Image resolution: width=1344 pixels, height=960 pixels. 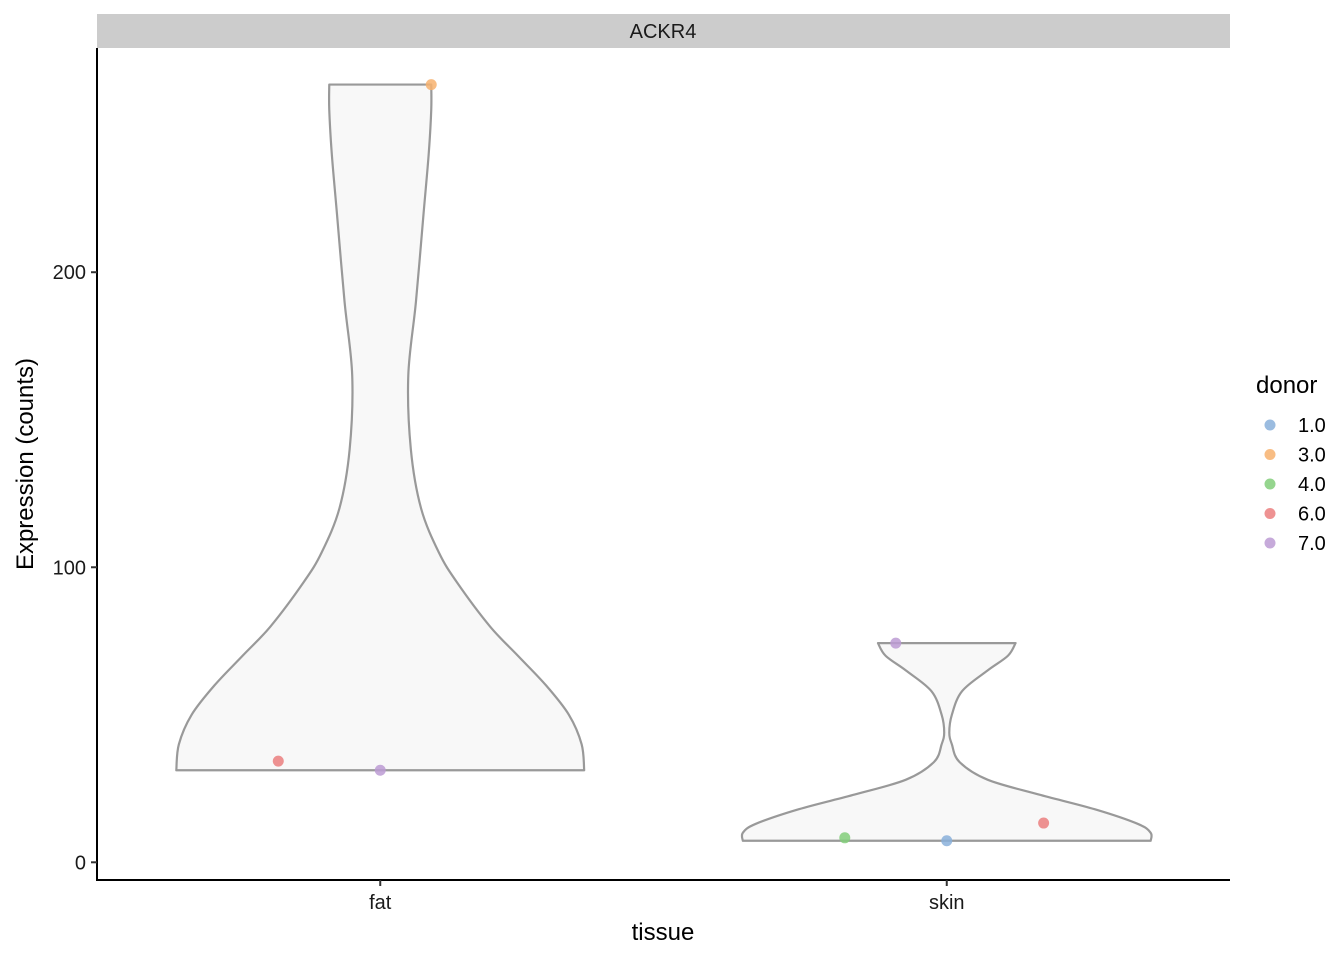 What do you see at coordinates (80, 863) in the screenshot?
I see `y-tick-label: 0` at bounding box center [80, 863].